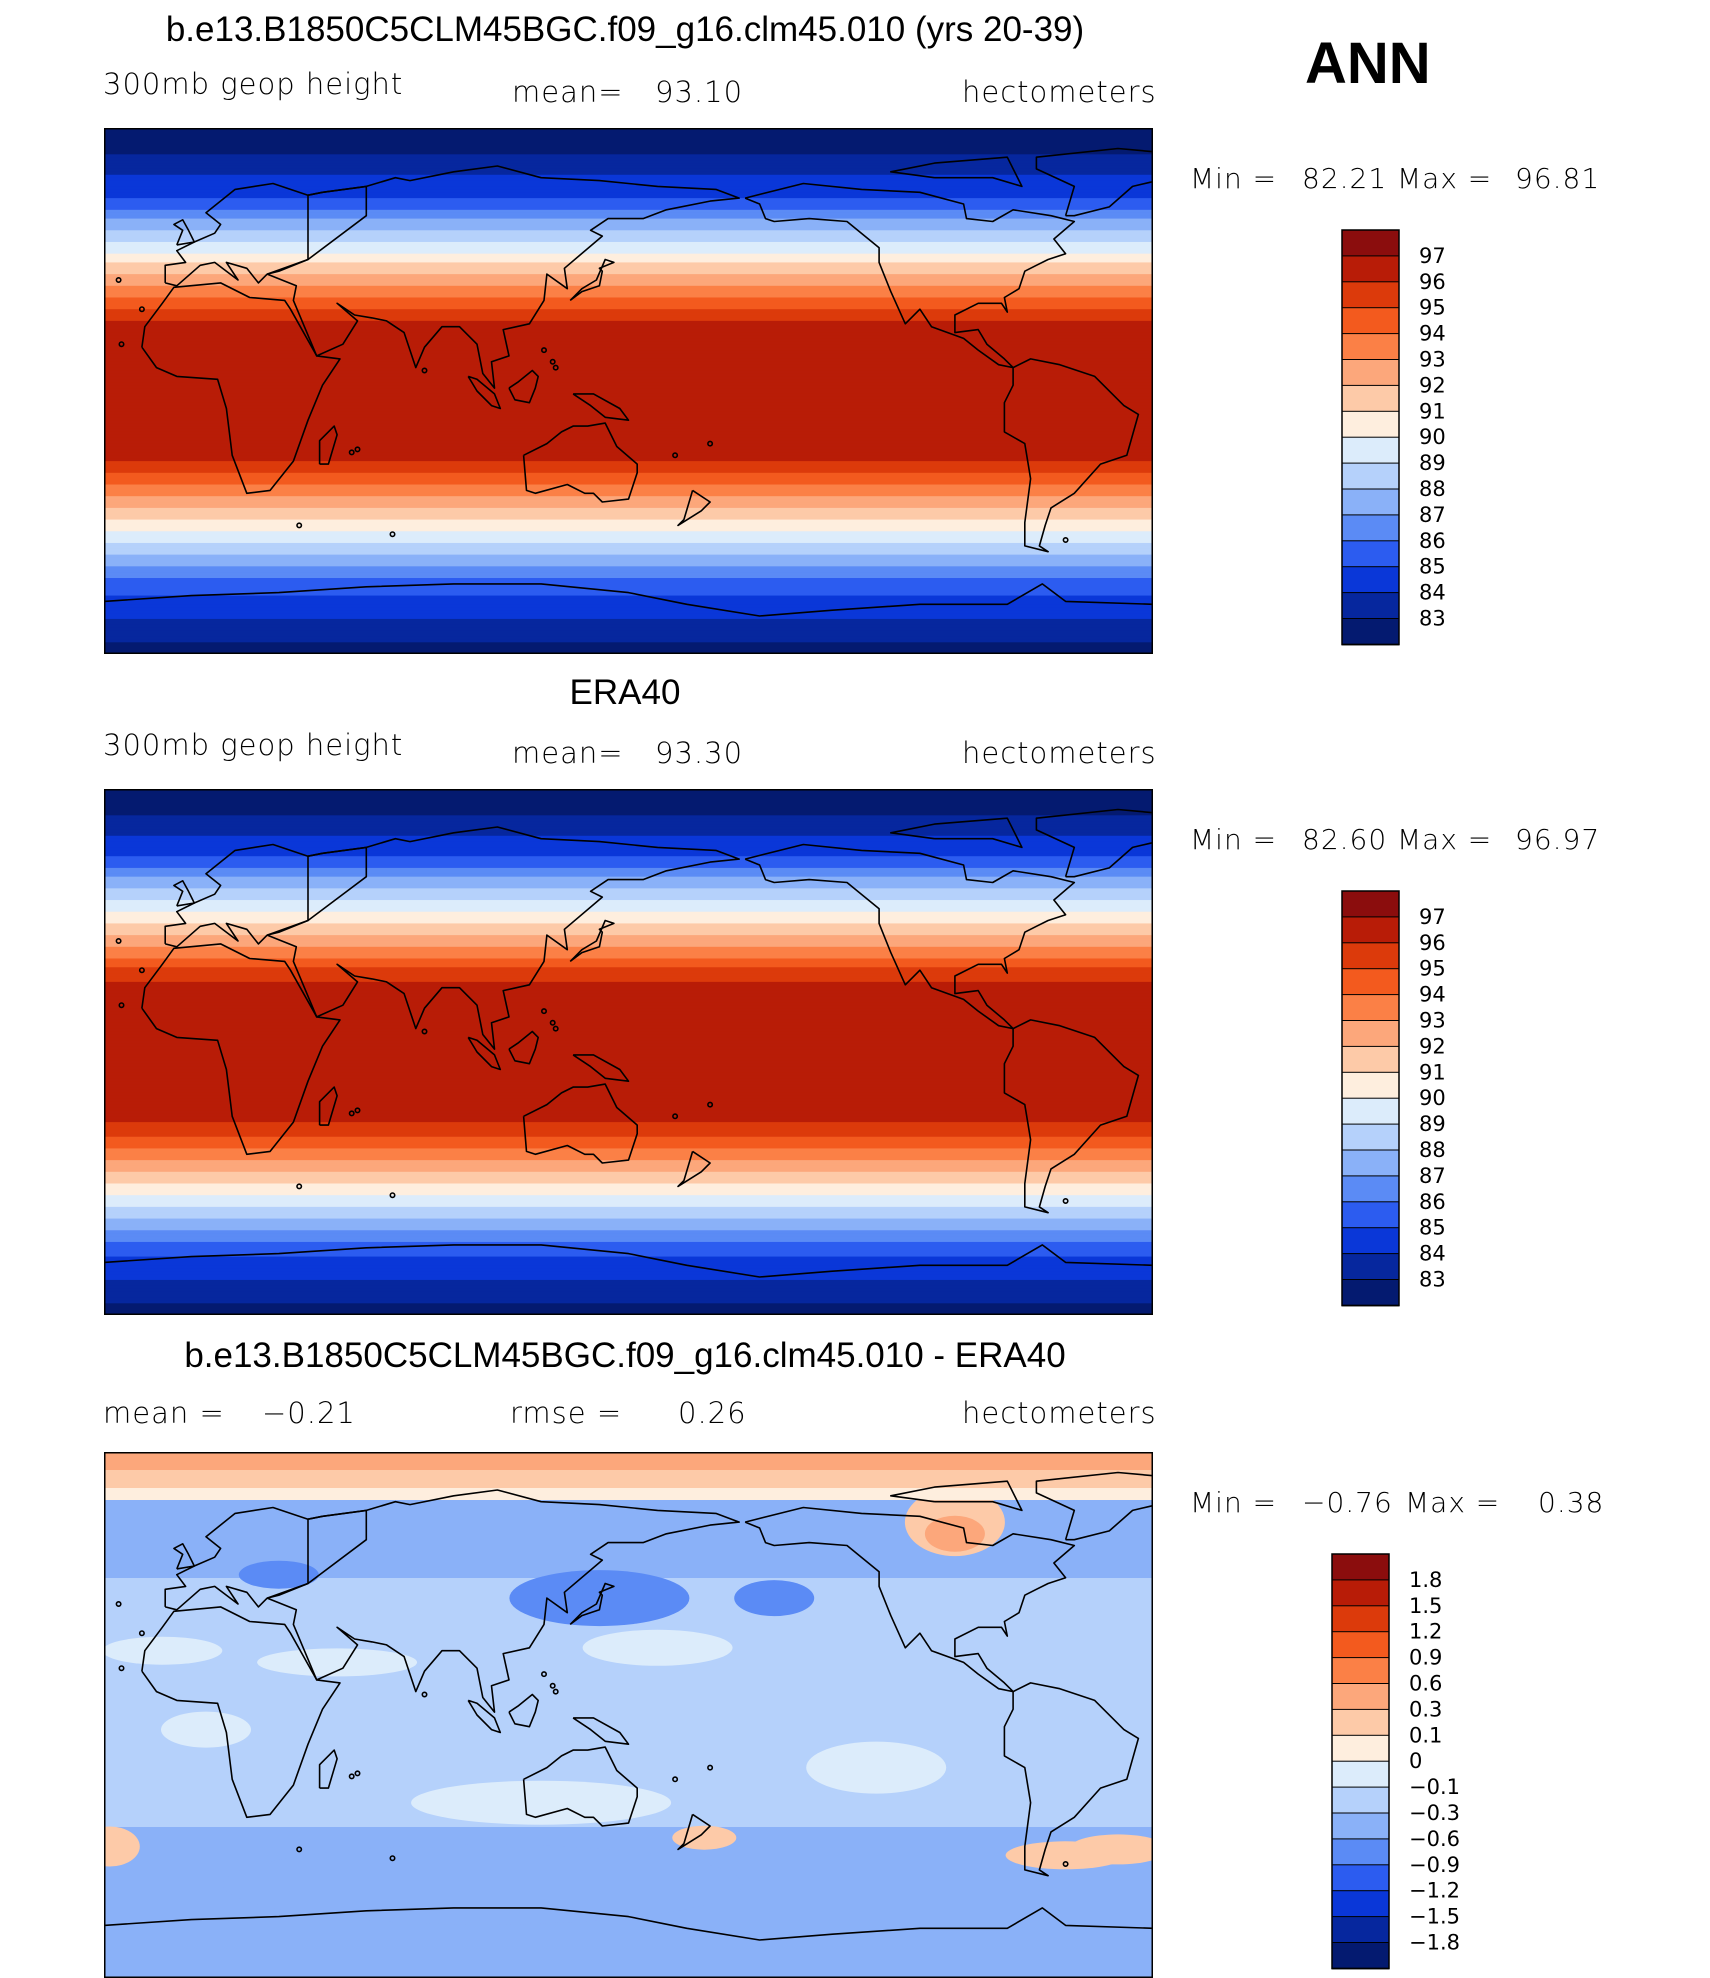 This screenshot has height=1978, width=1710. Describe the element at coordinates (164, 1413) in the screenshot. I see `panel3-mean-label: mean =` at that location.